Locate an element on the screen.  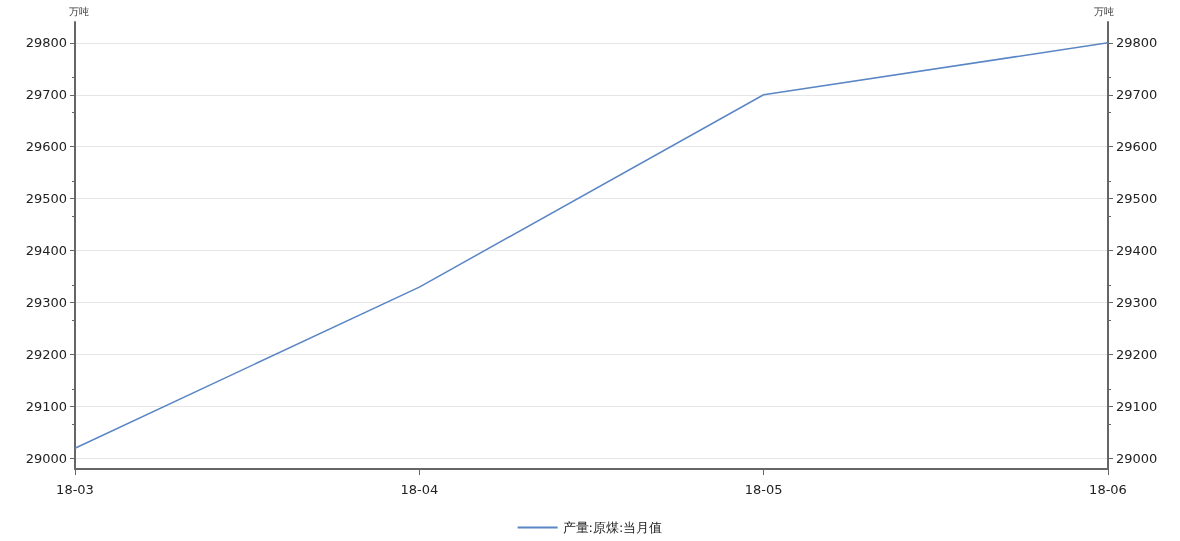
y-tick-label: 29500 is located at coordinates (46, 199).